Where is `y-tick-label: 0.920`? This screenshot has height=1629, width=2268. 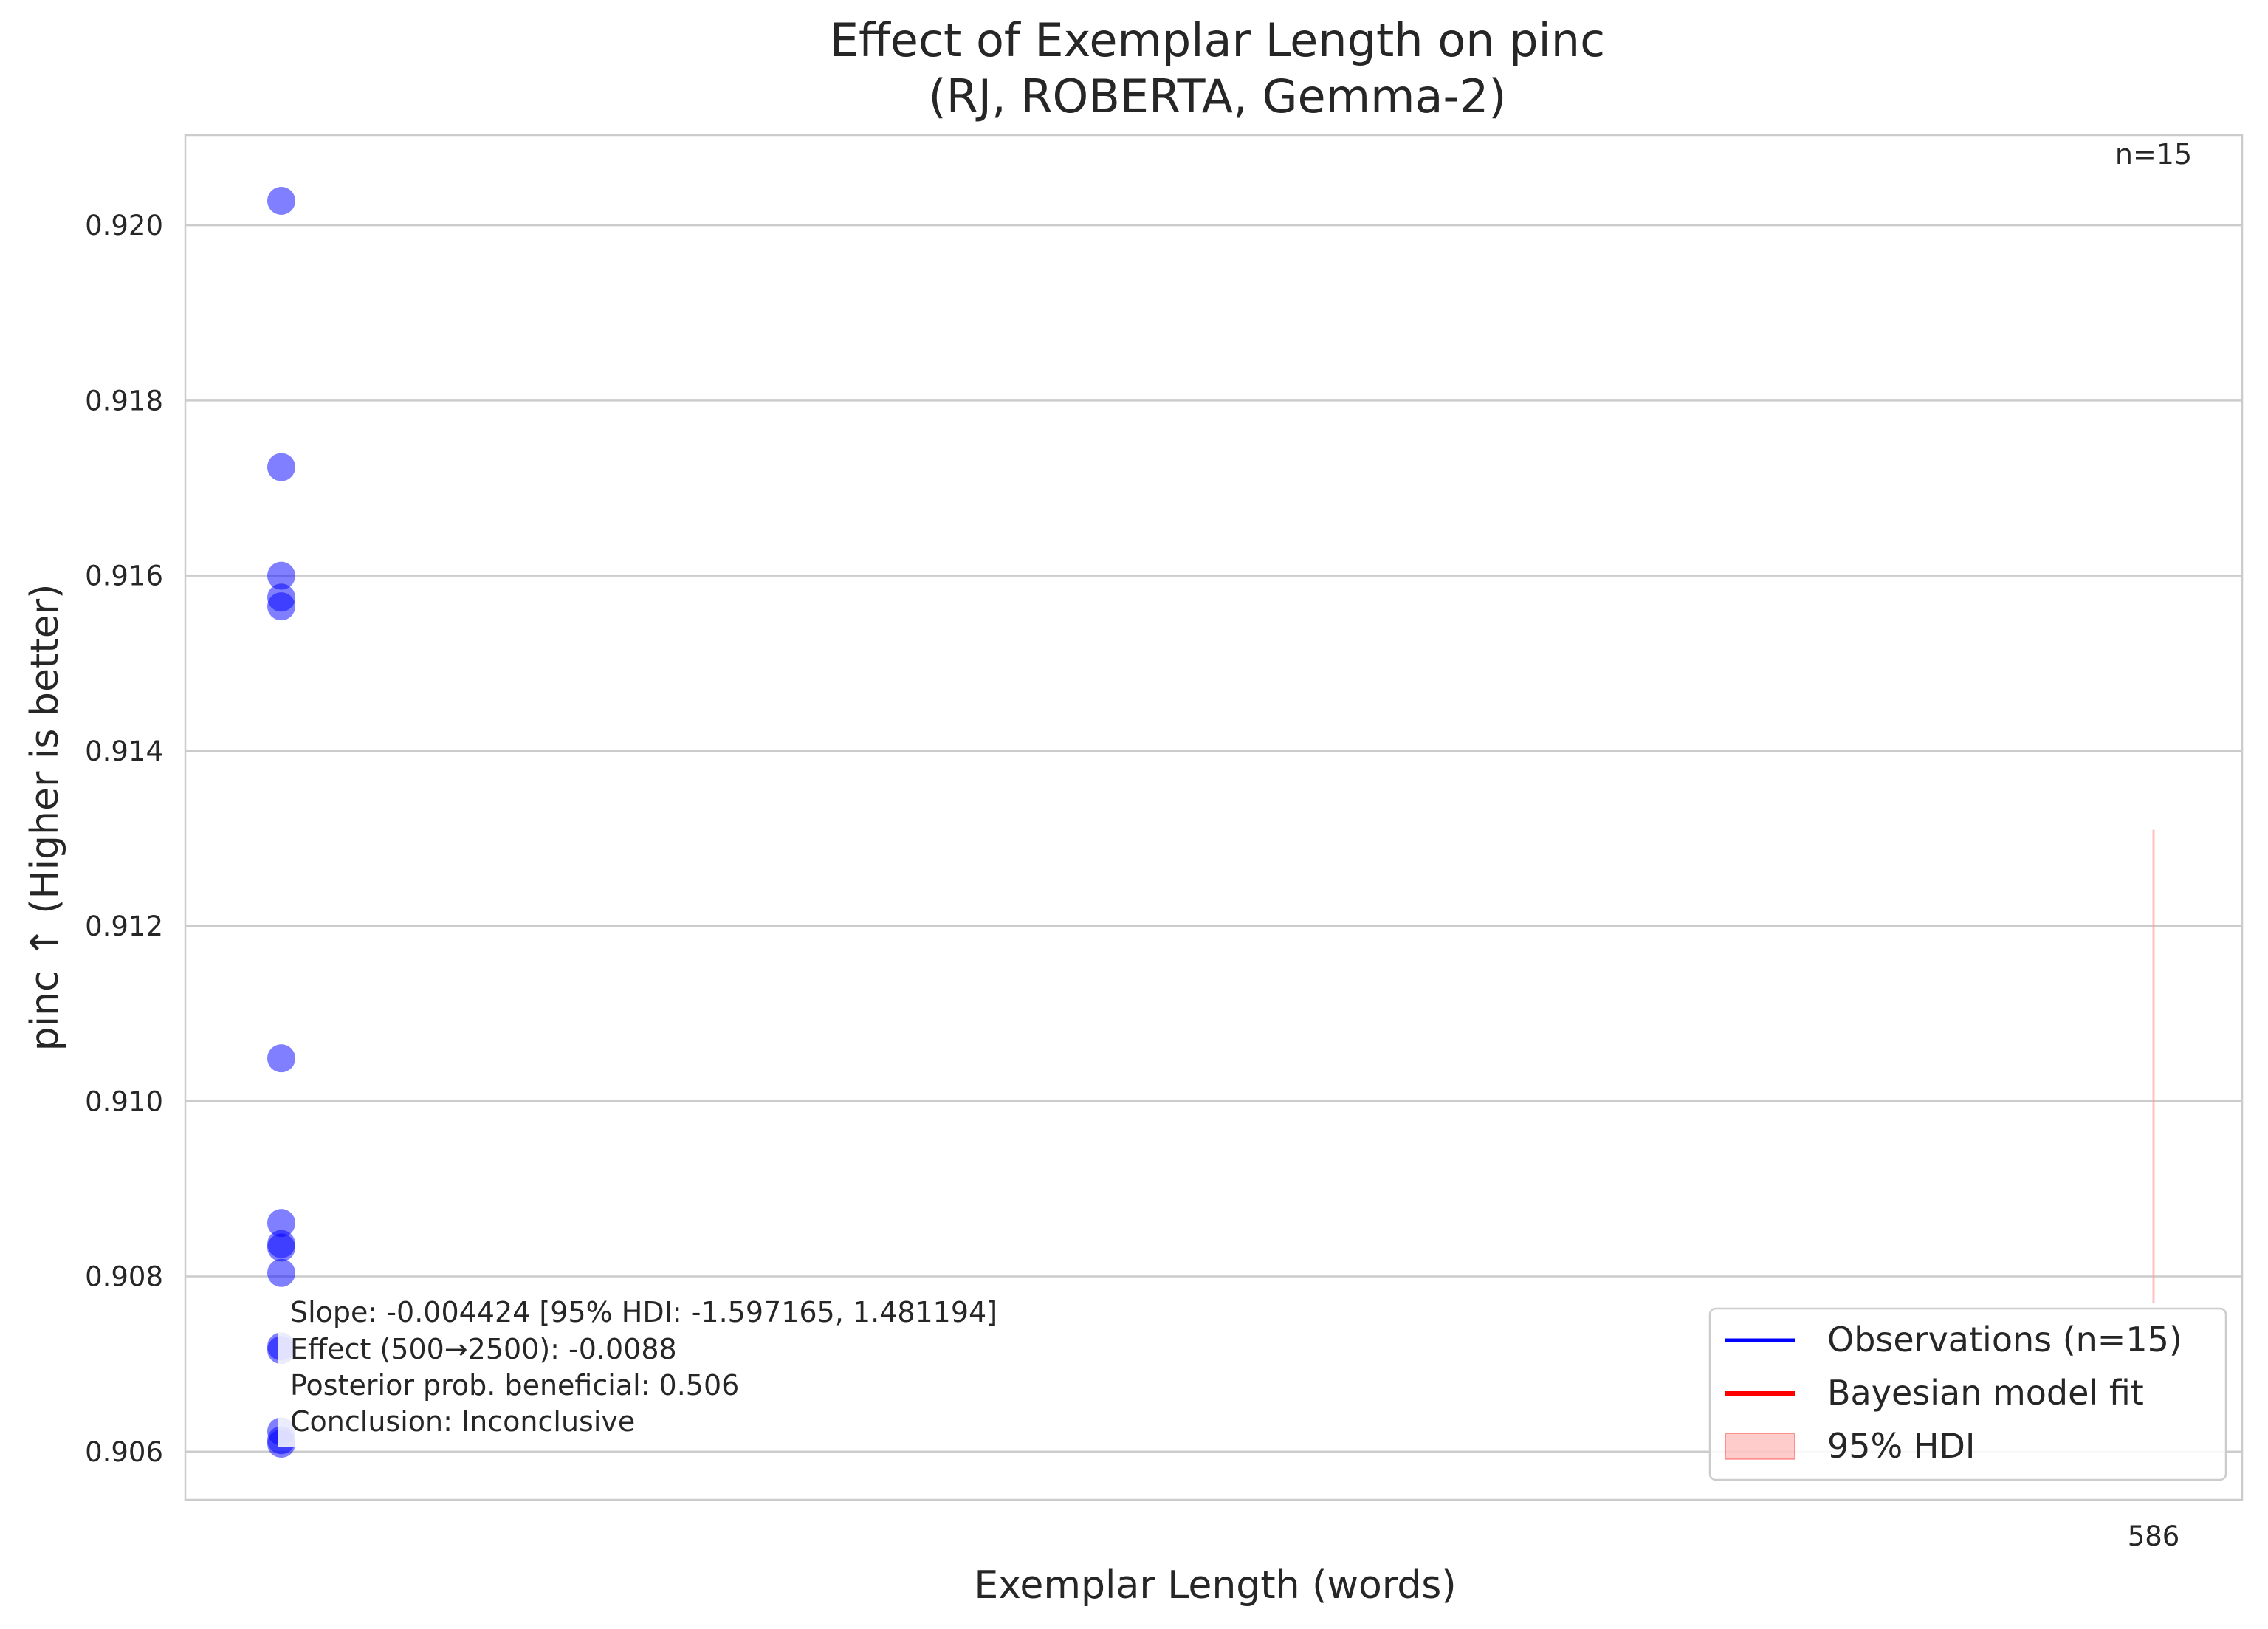
y-tick-label: 0.920 is located at coordinates (124, 226).